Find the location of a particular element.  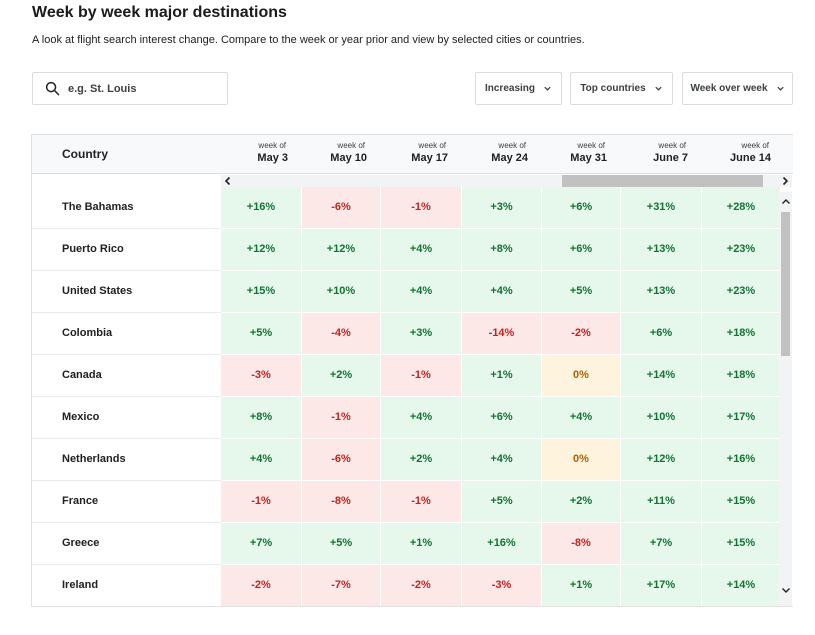

table-row: France -1% -8% -1% +5% +2% +11% +15% is located at coordinates (412, 502).